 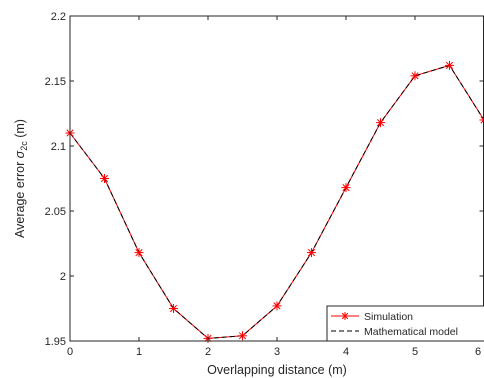 I want to click on x-tick-label: 0, so click(x=70, y=352).